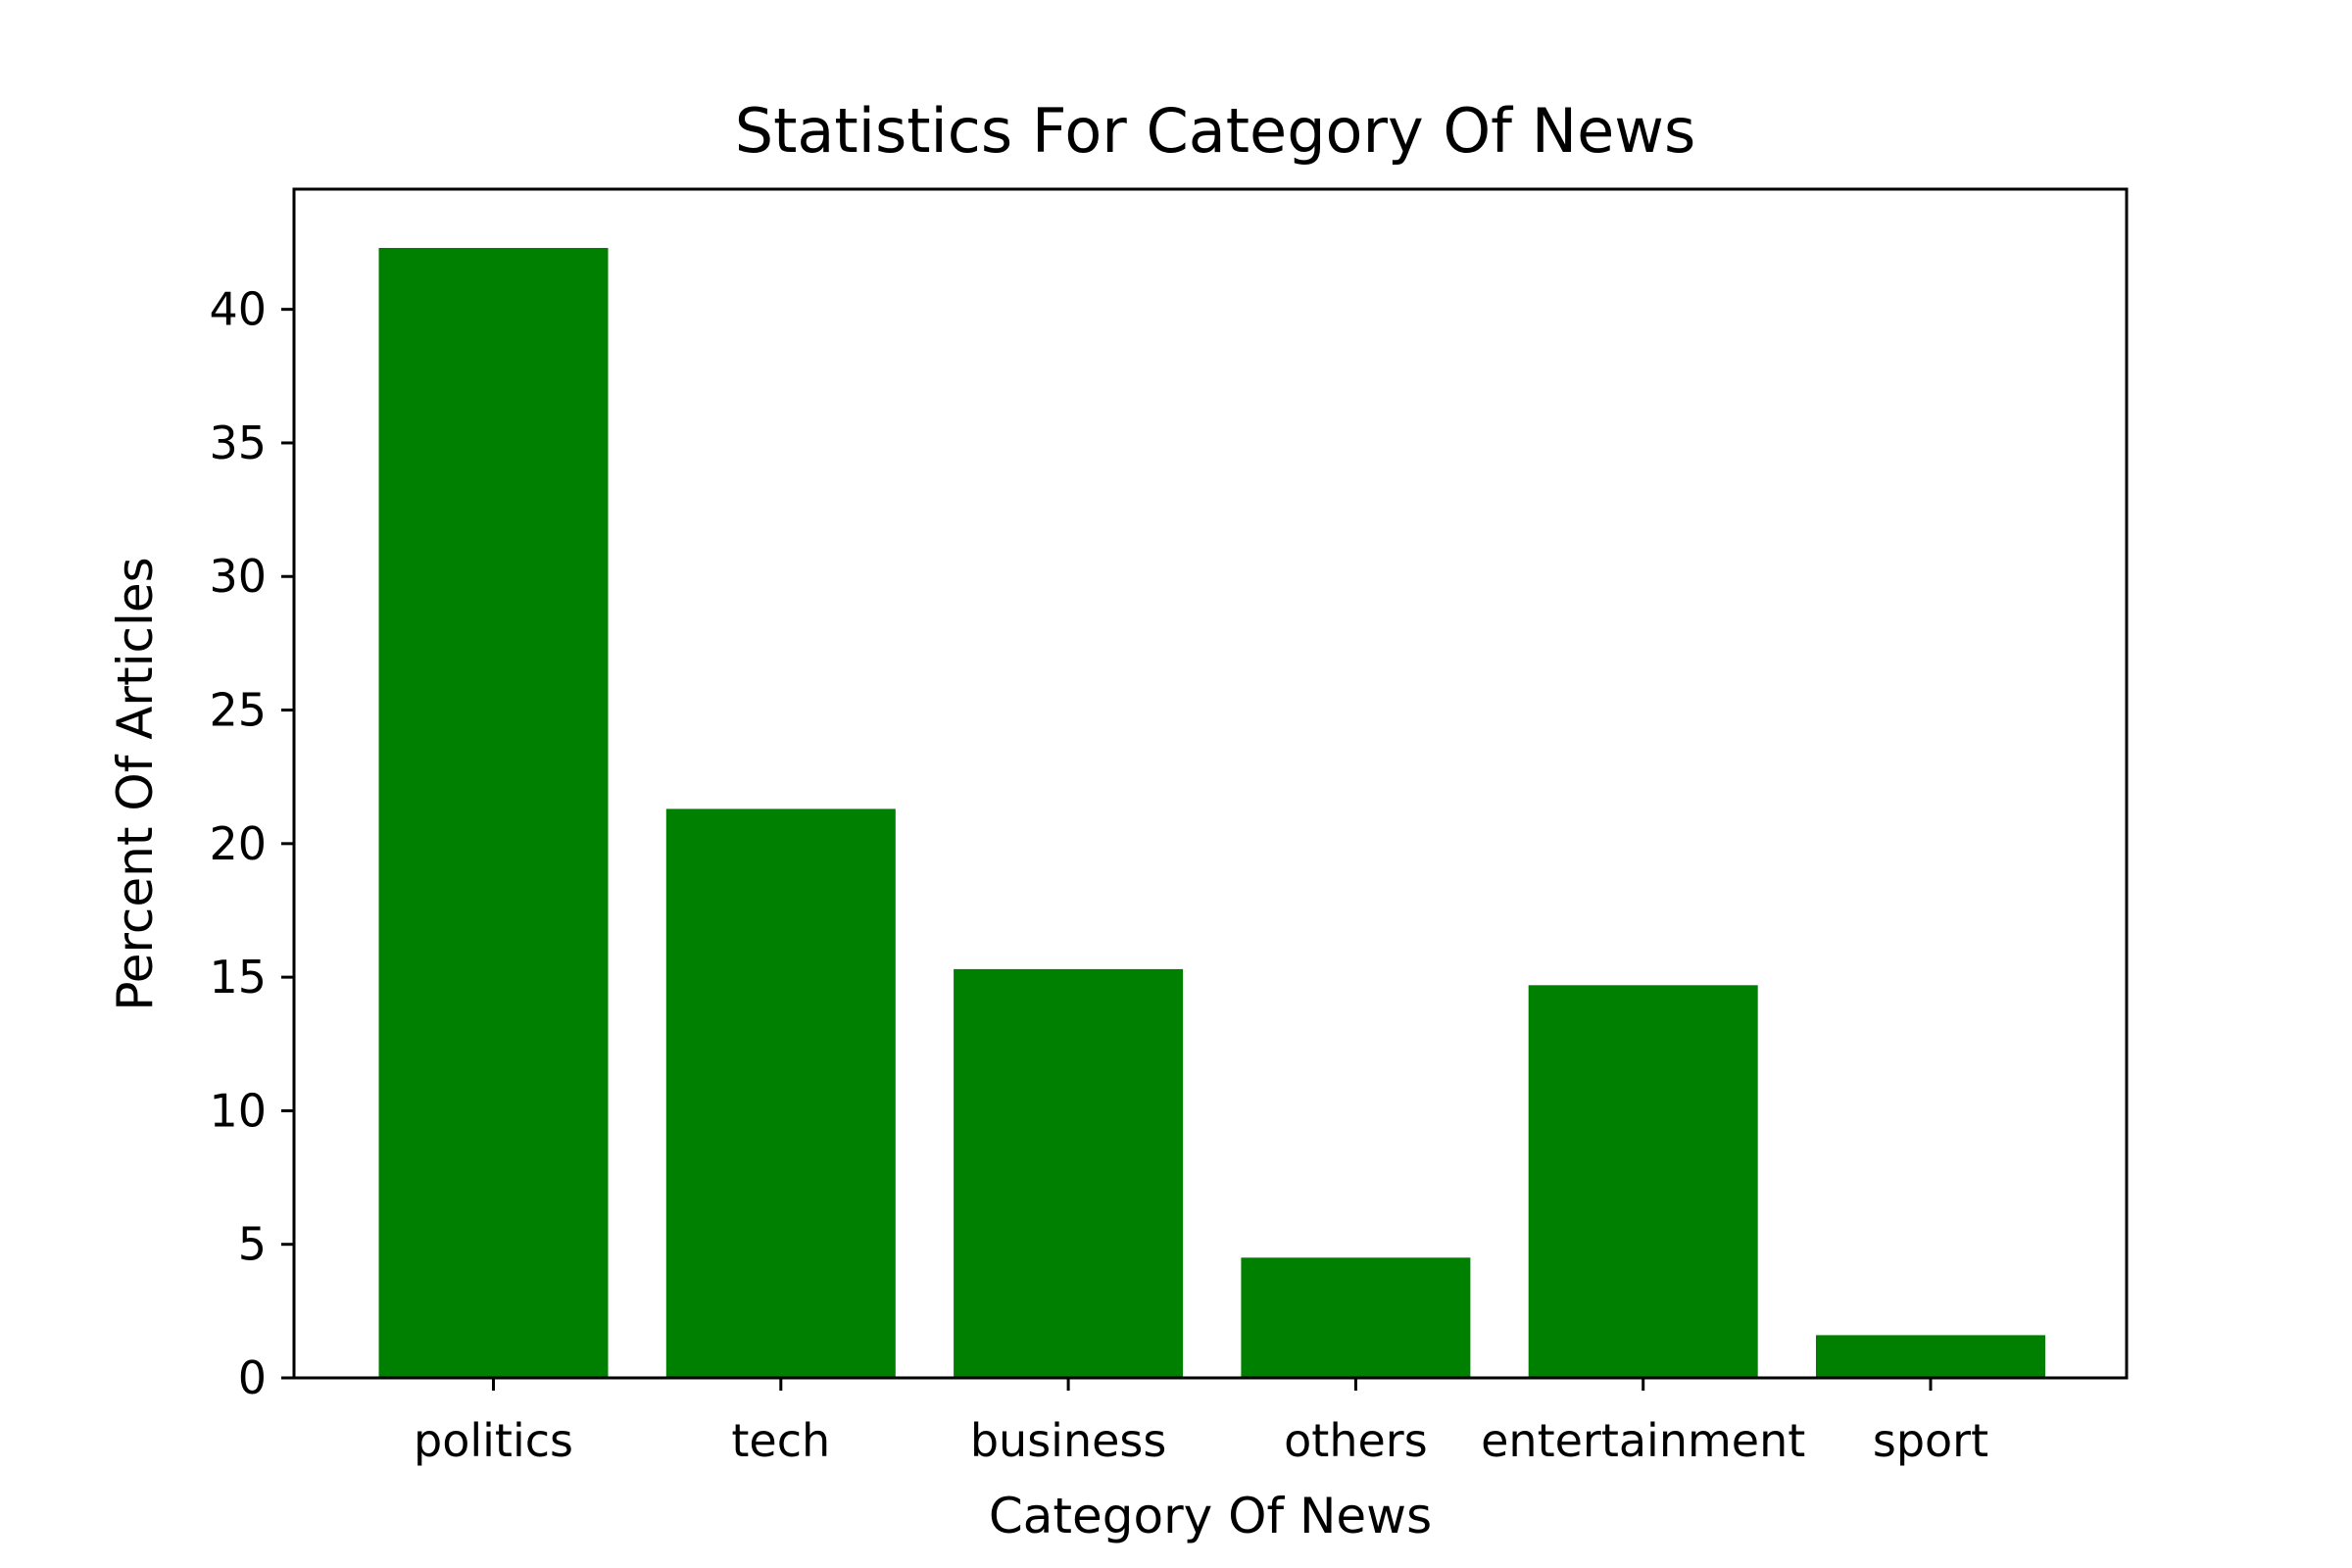 The width and height of the screenshot is (2352, 1568). What do you see at coordinates (1643, 1440) in the screenshot?
I see `x-tick-label: entertainment` at bounding box center [1643, 1440].